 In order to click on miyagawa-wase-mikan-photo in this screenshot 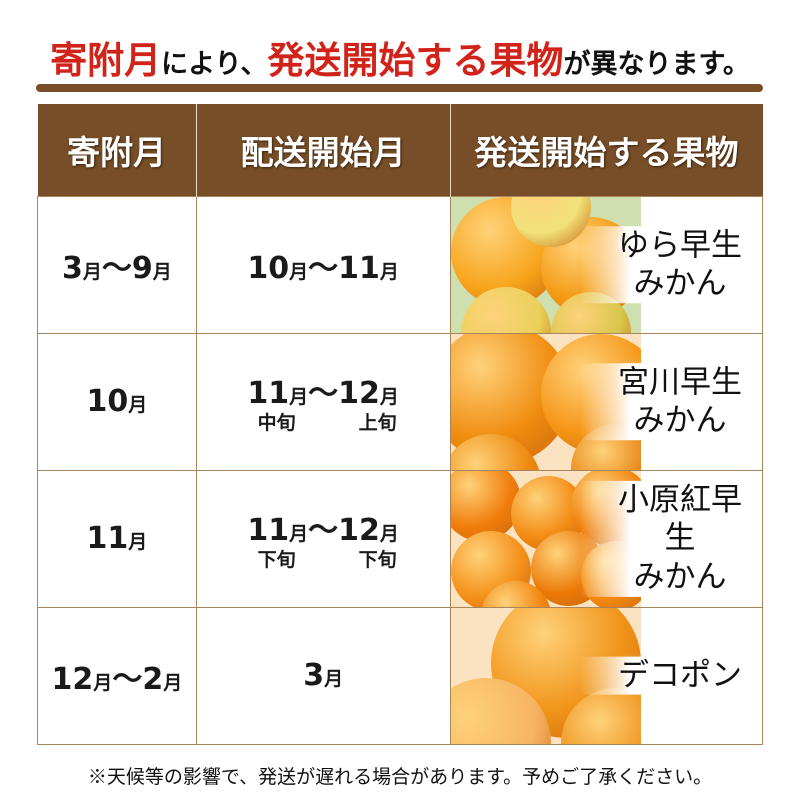, I will do `click(545, 401)`.